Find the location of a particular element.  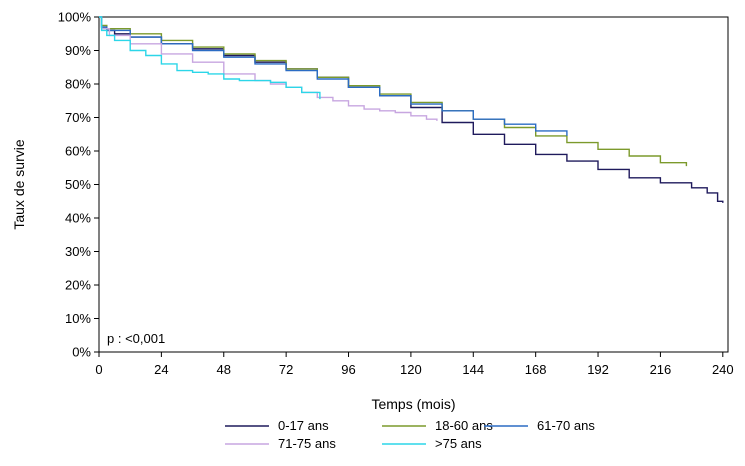

x-tick-label: 72 is located at coordinates (286, 369).